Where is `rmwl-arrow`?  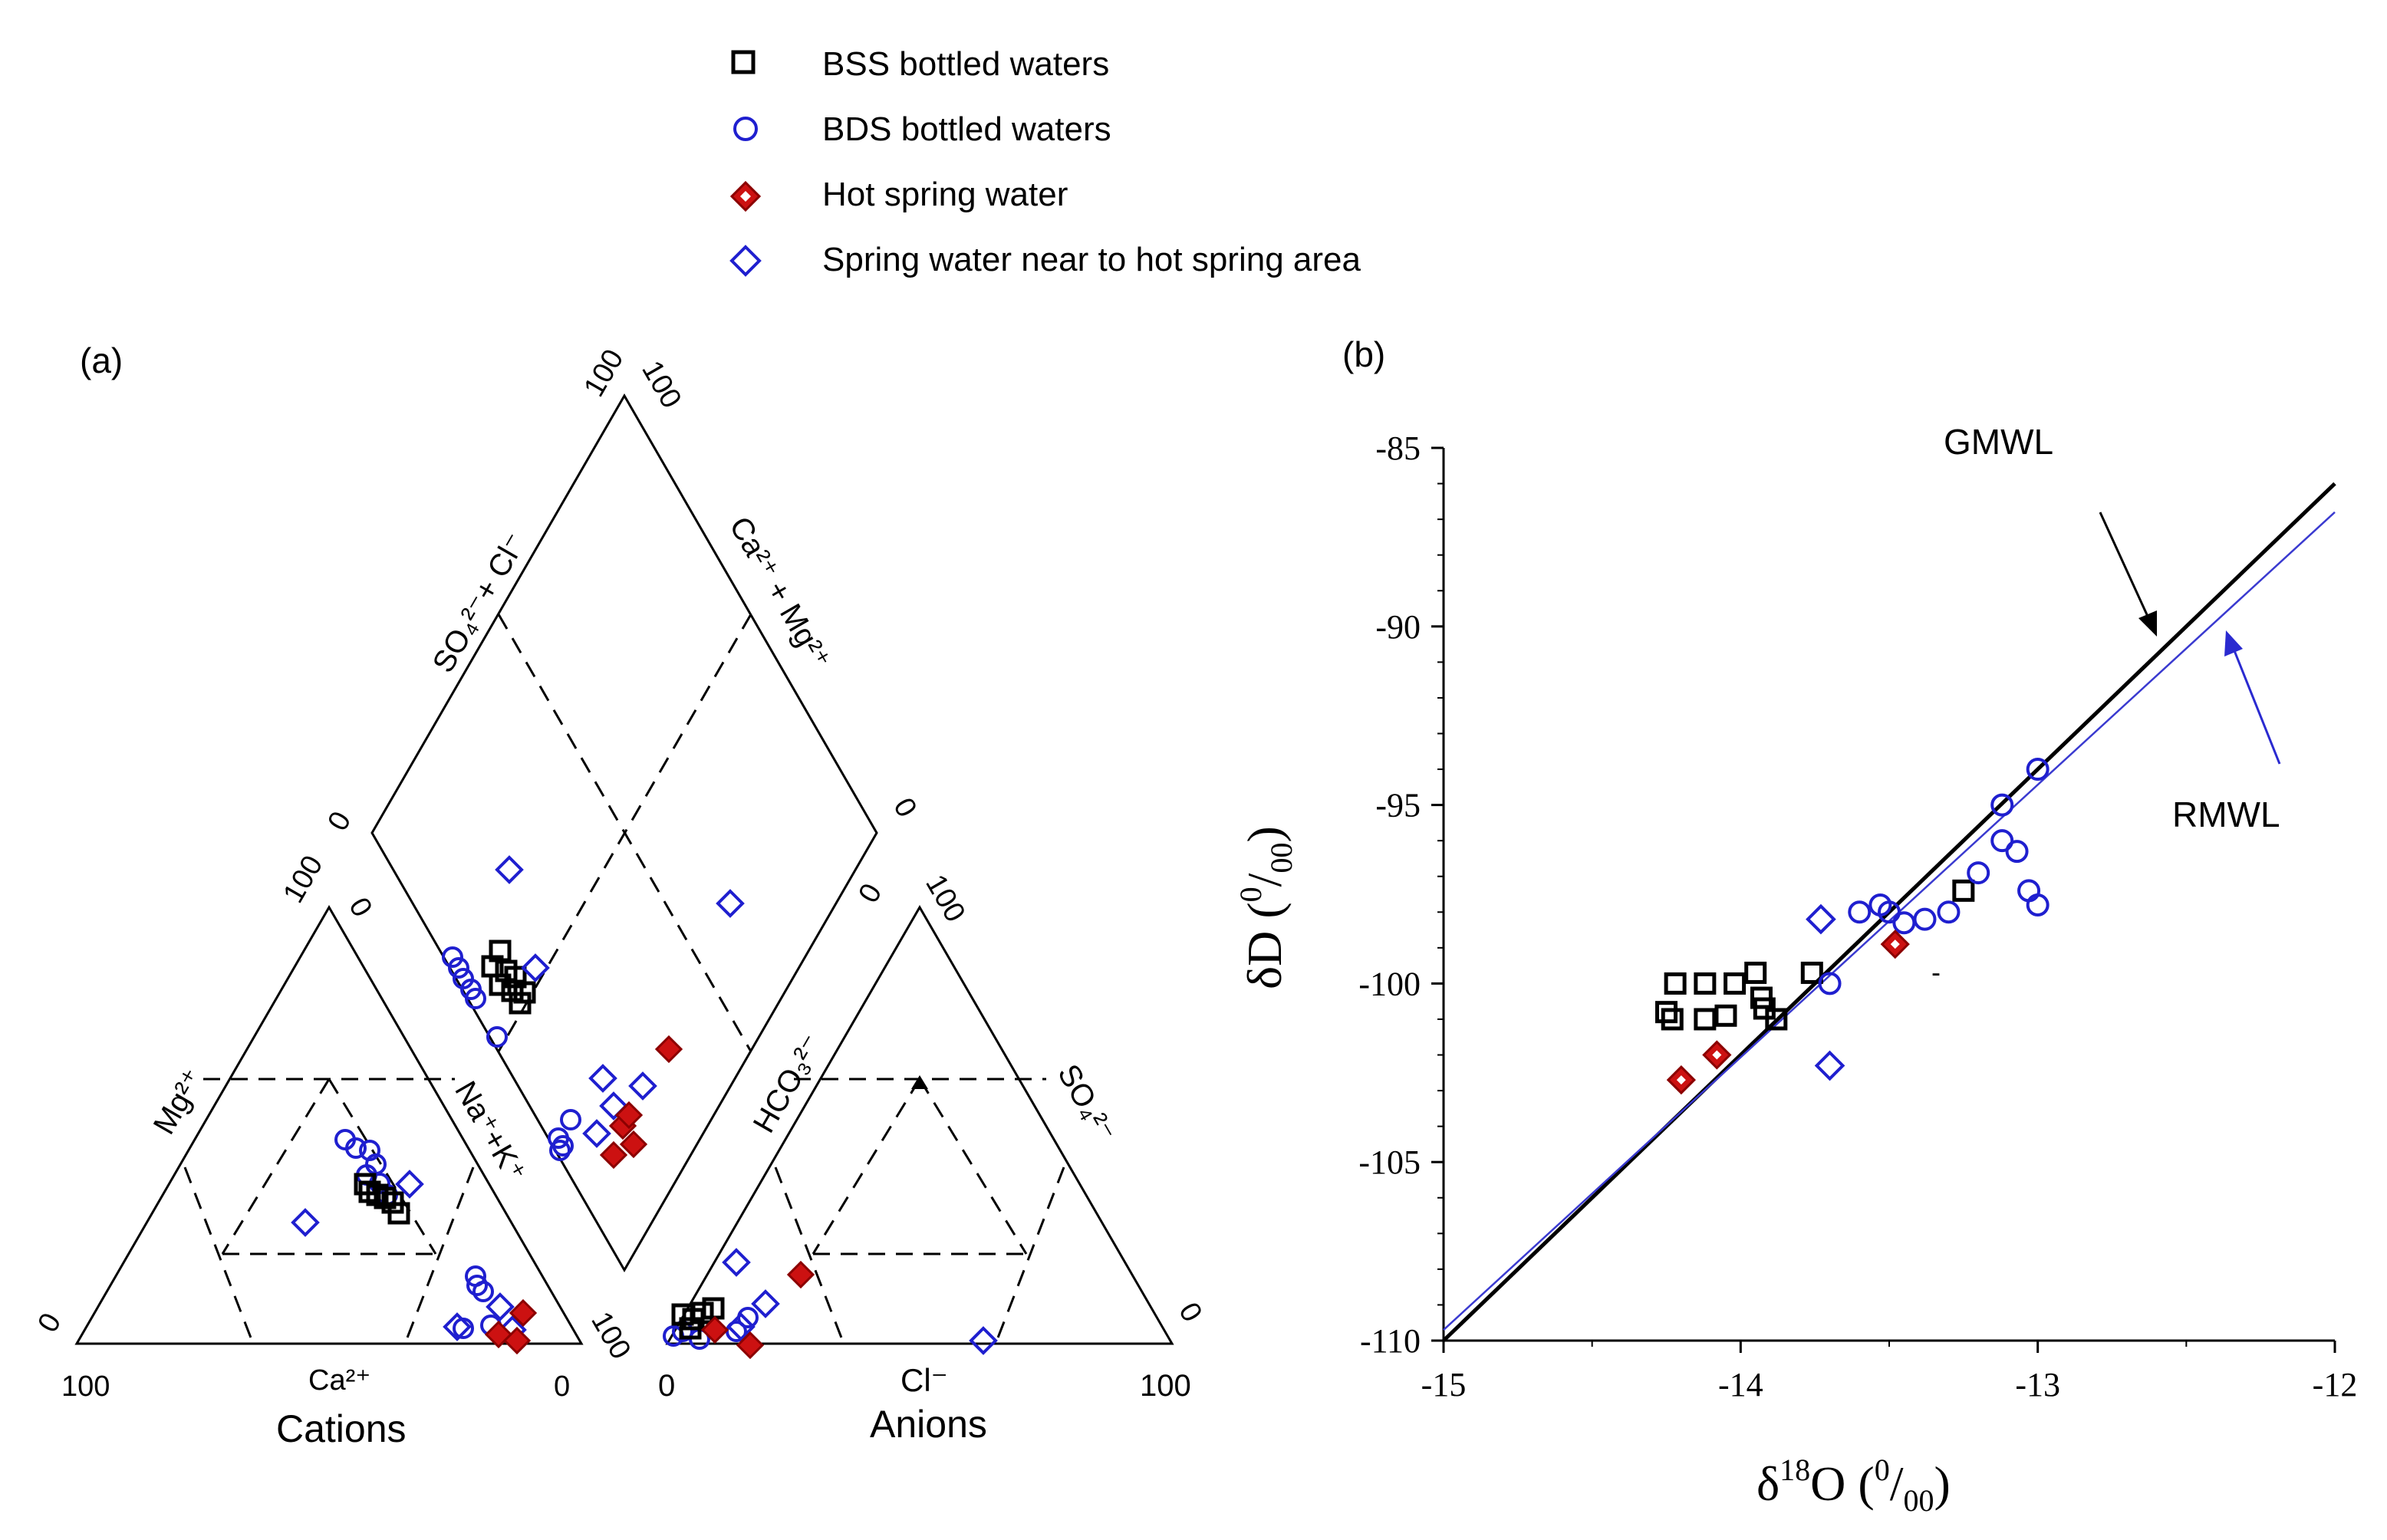
rmwl-arrow is located at coordinates (2252, 697).